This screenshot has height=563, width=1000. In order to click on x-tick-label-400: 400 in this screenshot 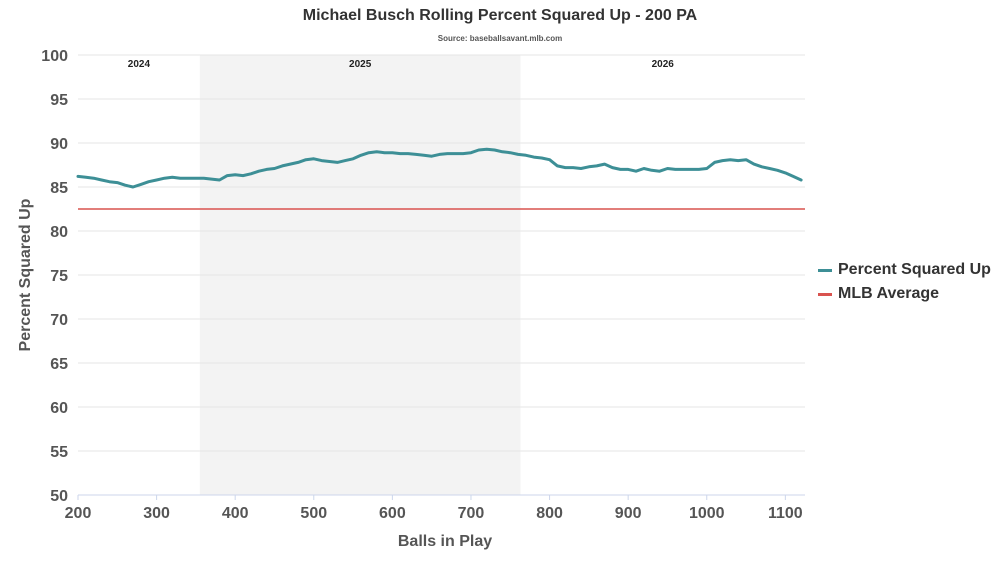, I will do `click(235, 513)`.